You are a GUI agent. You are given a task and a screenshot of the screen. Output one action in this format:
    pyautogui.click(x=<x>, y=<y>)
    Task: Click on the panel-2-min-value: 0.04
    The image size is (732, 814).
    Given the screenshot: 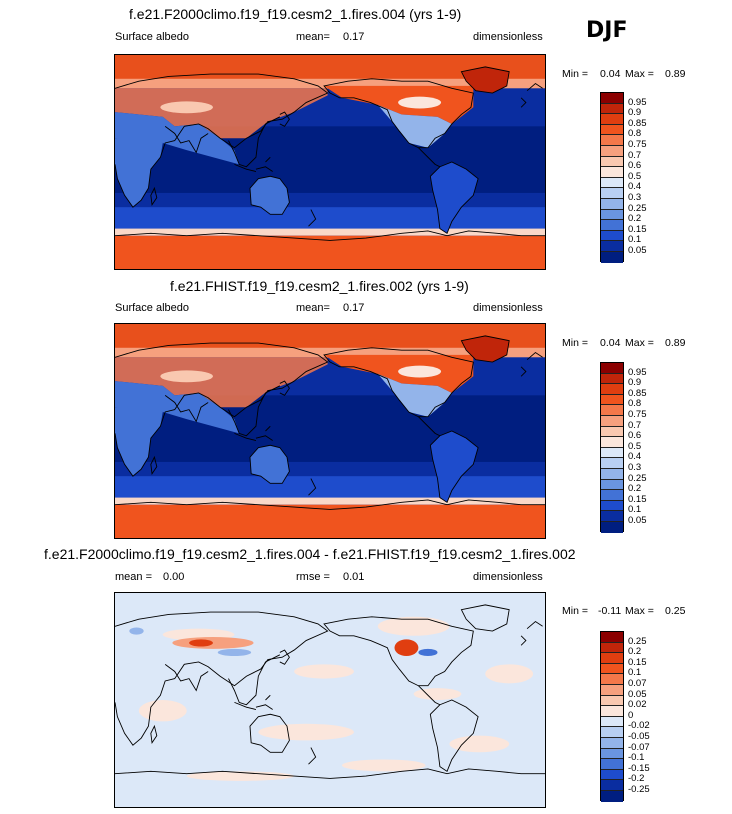 What is the action you would take?
    pyautogui.click(x=610, y=343)
    